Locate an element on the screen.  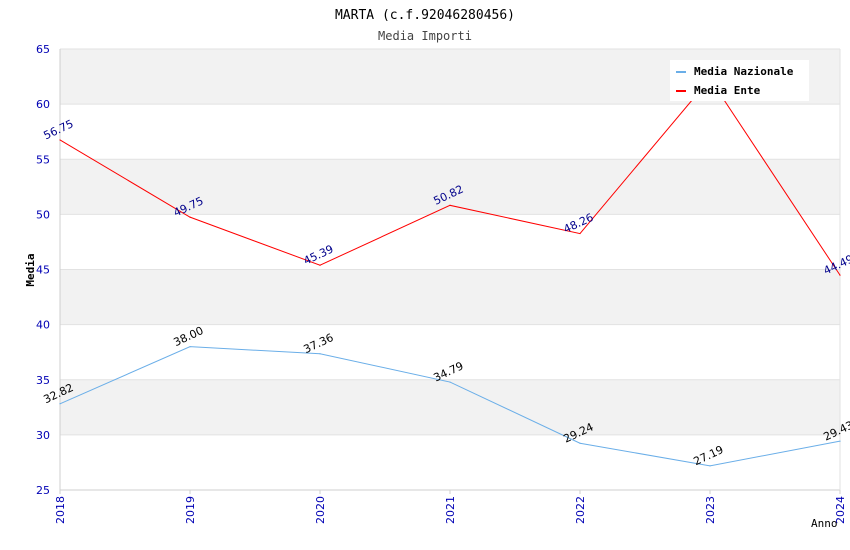
x-axis-label: Anno is located at coordinates (824, 523).